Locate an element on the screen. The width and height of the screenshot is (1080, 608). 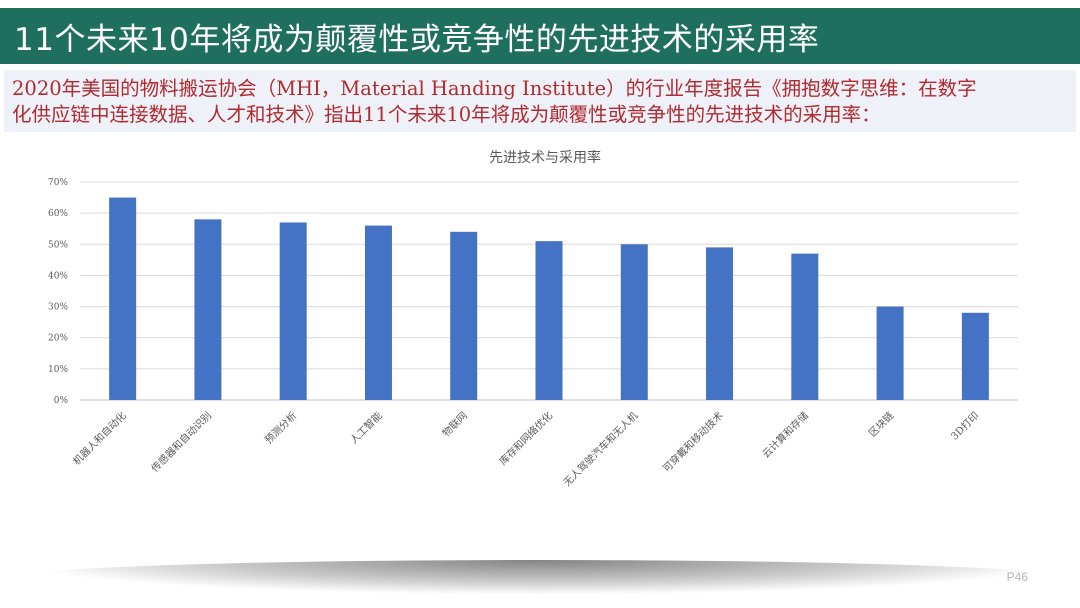
chart-title: 先进技术与采用率 is located at coordinates (545, 157).